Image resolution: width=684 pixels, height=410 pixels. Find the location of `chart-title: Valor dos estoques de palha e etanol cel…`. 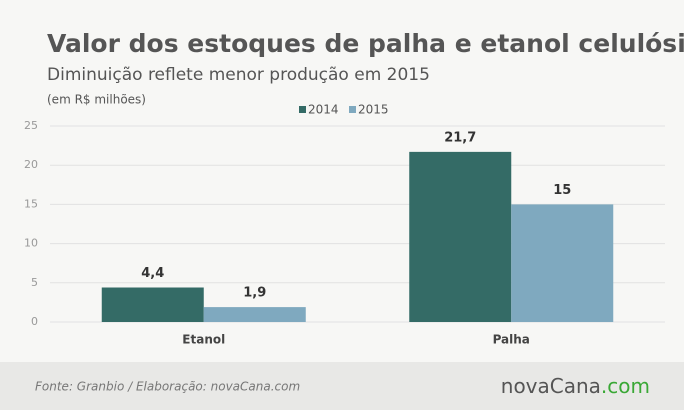

chart-title: Valor dos estoques de palha e etanol cel… is located at coordinates (365, 43).